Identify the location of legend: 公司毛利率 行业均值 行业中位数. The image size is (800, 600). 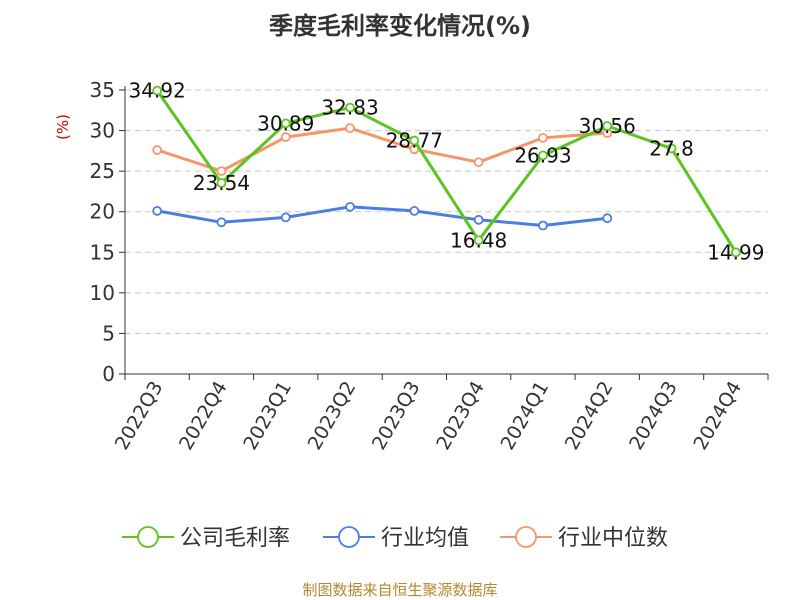
(395, 538).